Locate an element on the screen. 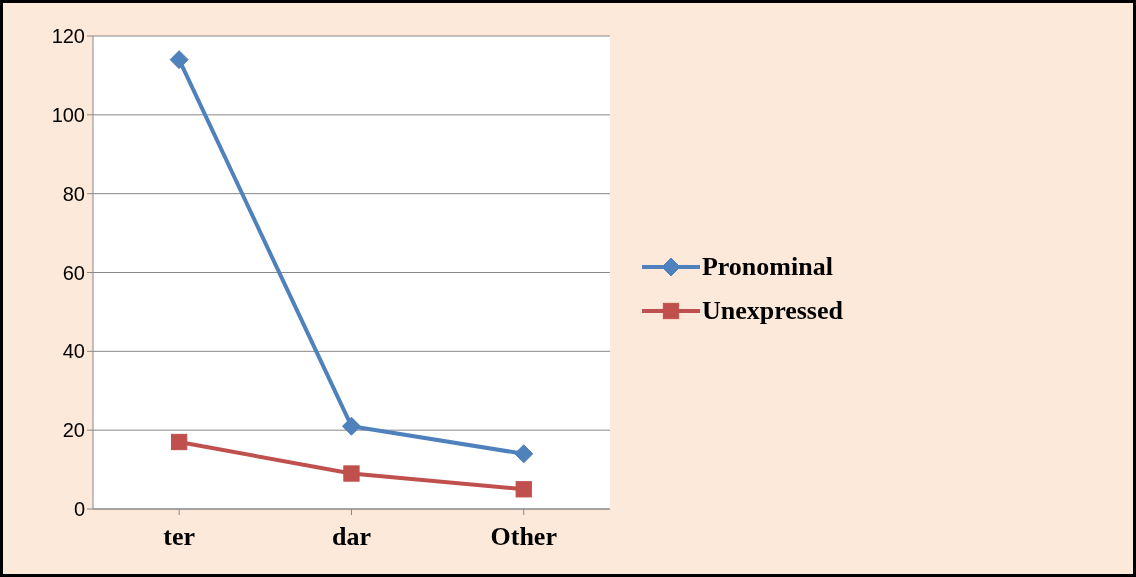 The height and width of the screenshot is (577, 1136). legend-label: Pronominal is located at coordinates (767, 266).